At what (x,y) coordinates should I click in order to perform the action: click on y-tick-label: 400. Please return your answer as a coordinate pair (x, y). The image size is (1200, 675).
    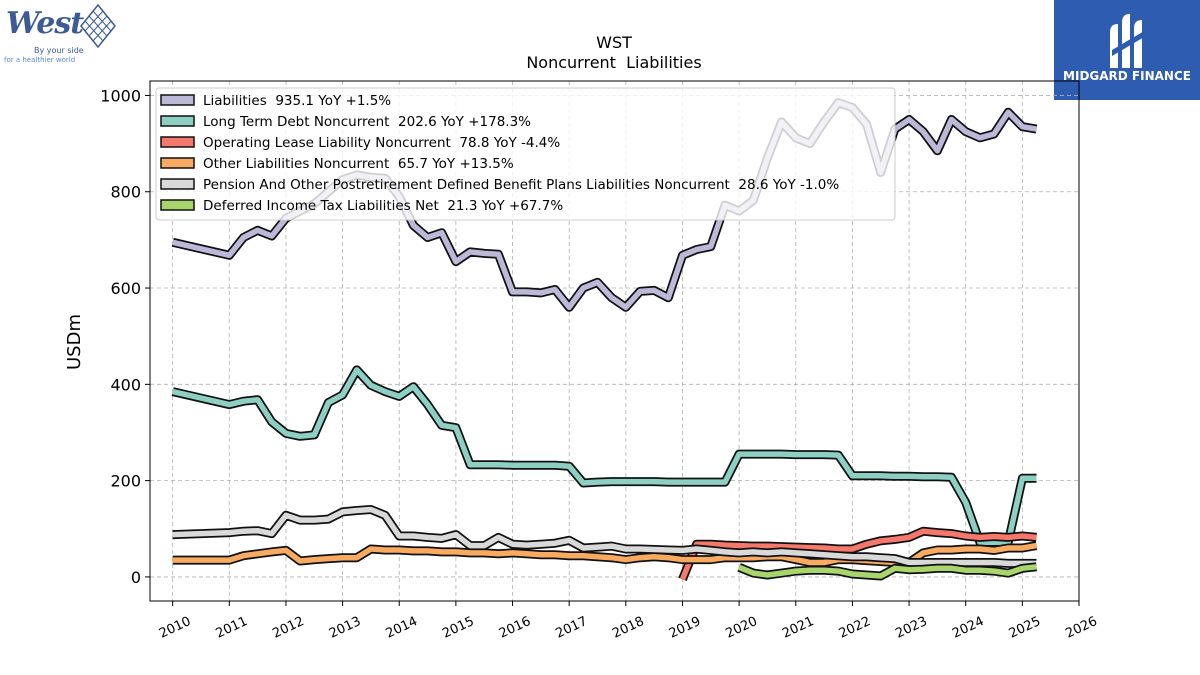
    Looking at the image, I should click on (125, 384).